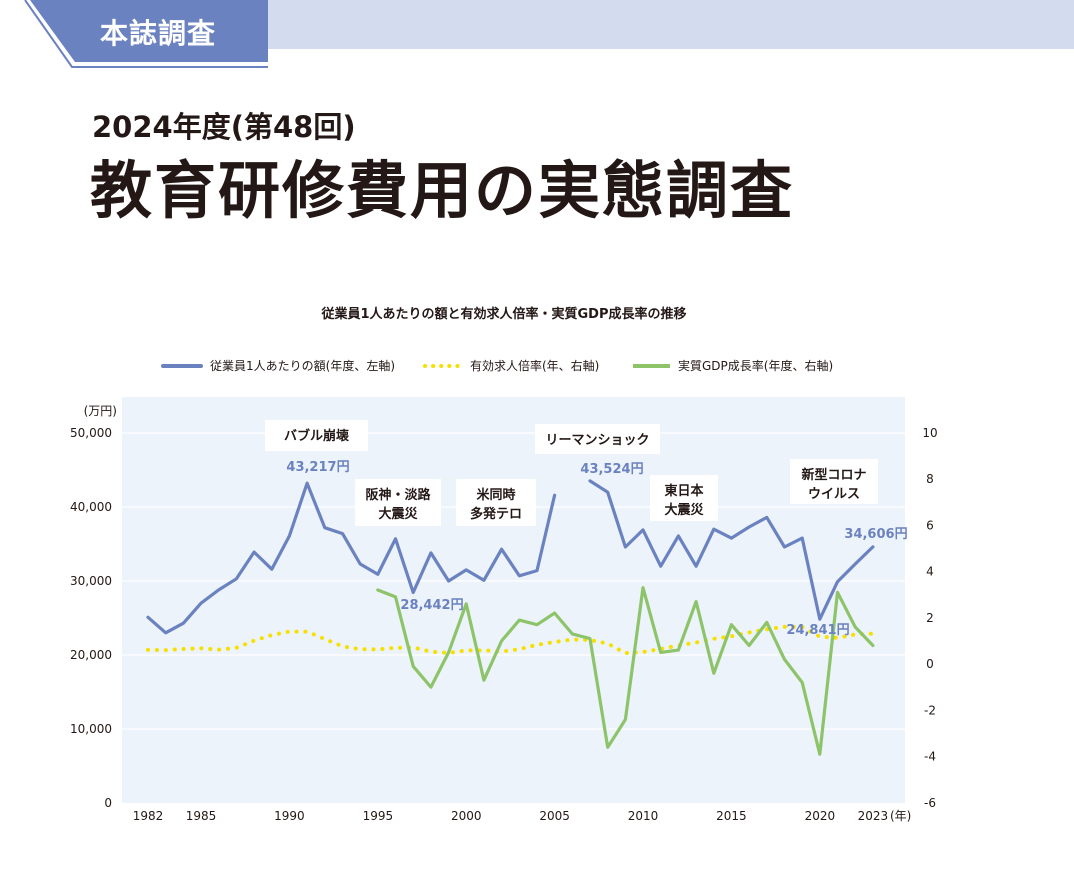 The width and height of the screenshot is (1074, 876). Describe the element at coordinates (930, 525) in the screenshot. I see `right-tick-label: 6` at that location.